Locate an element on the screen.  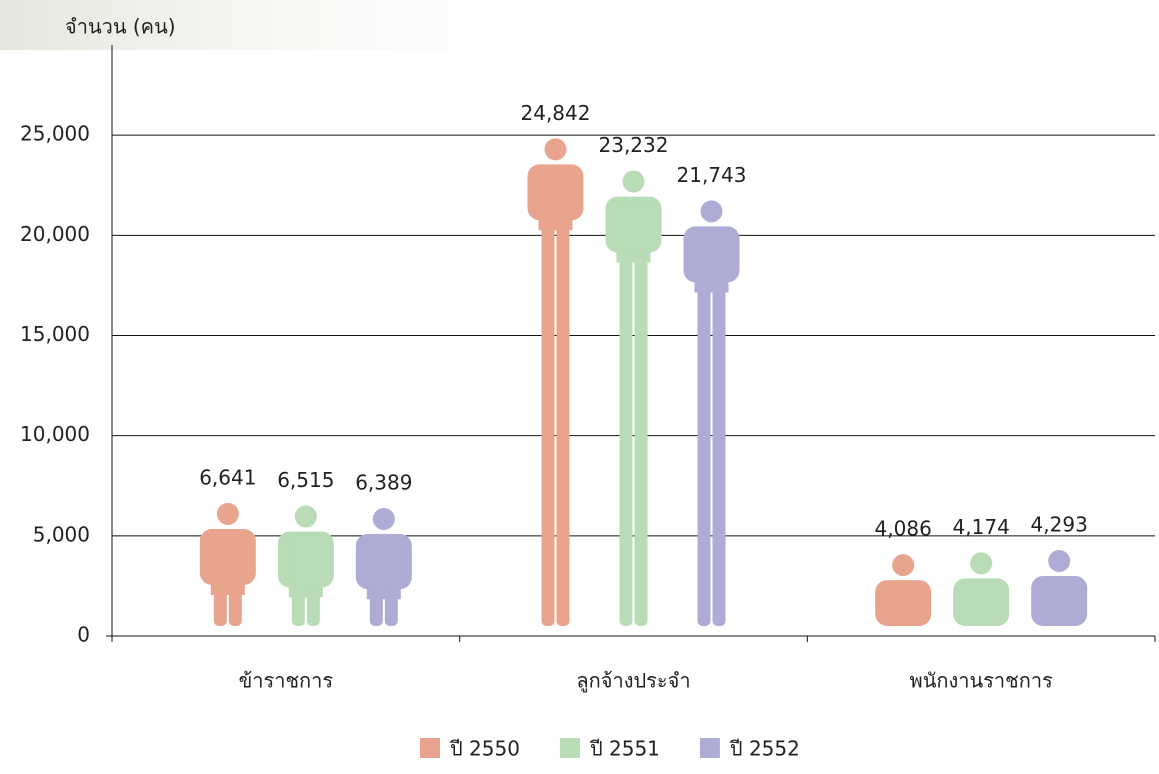
value-label: 4,293 is located at coordinates (1059, 524).